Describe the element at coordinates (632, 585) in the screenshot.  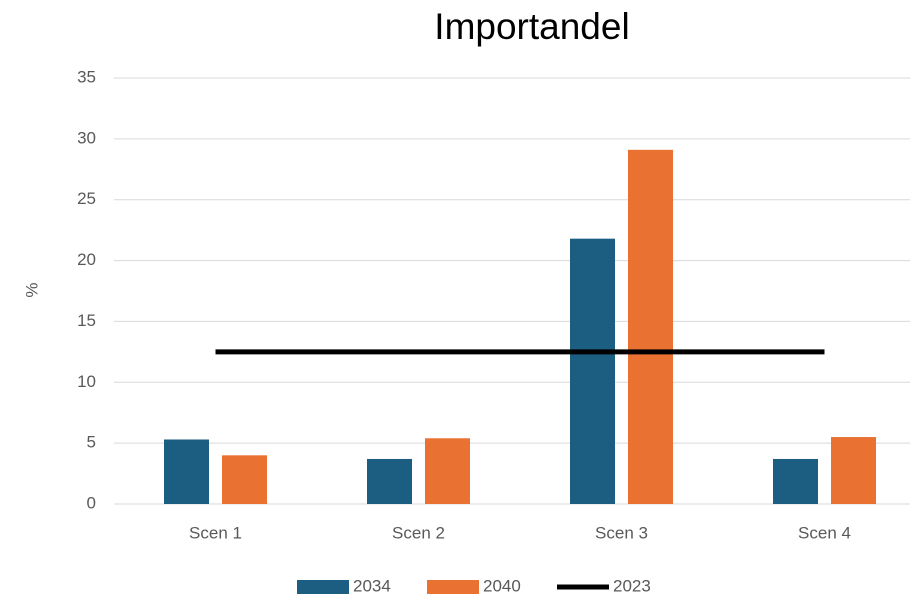
I see `legend-label: 2023` at that location.